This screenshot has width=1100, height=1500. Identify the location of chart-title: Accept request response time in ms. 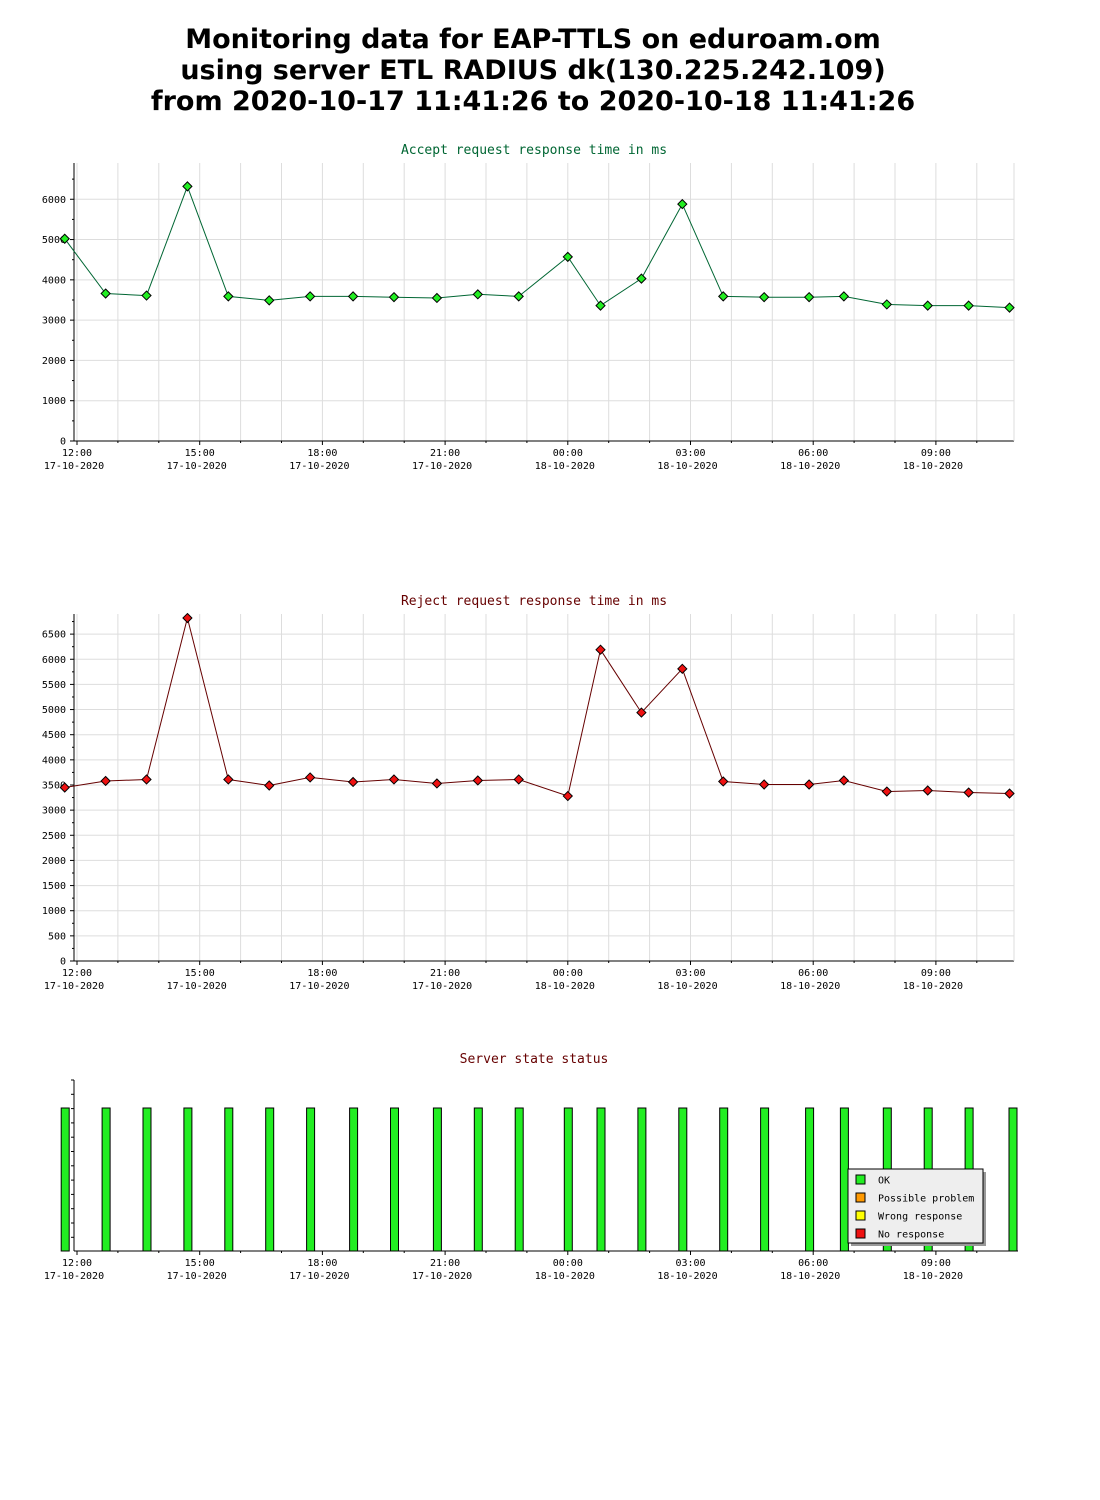
(534, 150).